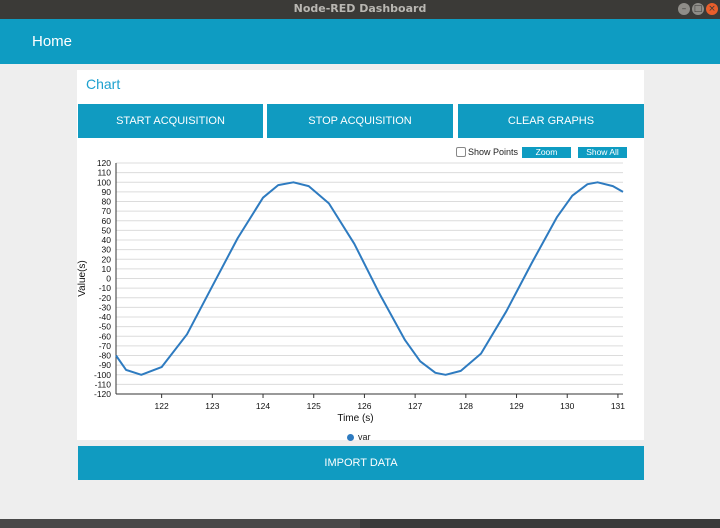 The width and height of the screenshot is (720, 528). What do you see at coordinates (546, 152) in the screenshot?
I see `zoom-button: Zoom` at bounding box center [546, 152].